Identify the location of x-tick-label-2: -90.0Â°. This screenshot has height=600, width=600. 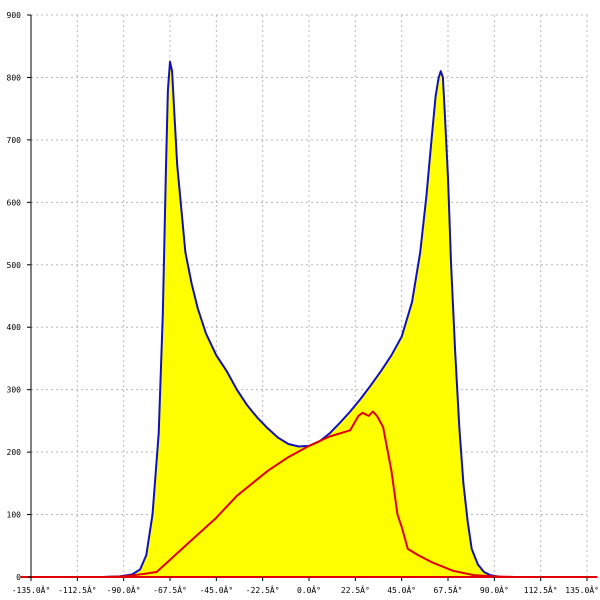
(124, 589).